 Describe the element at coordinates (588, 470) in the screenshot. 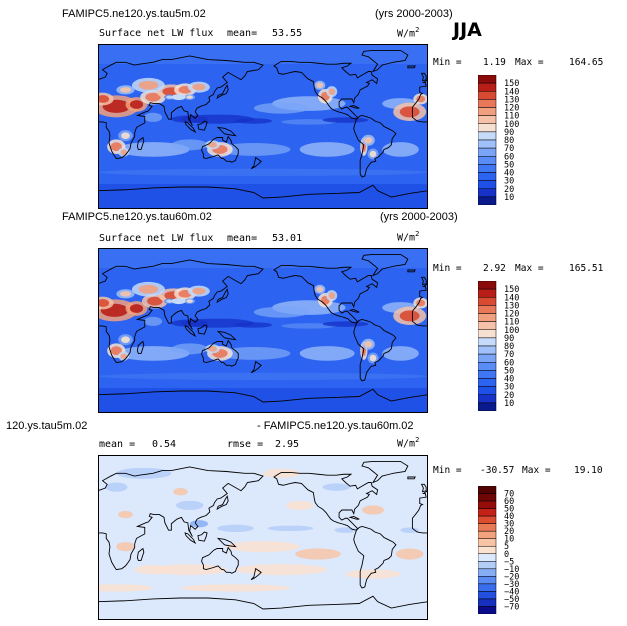

I see `panel3-max-value: 19.10` at that location.